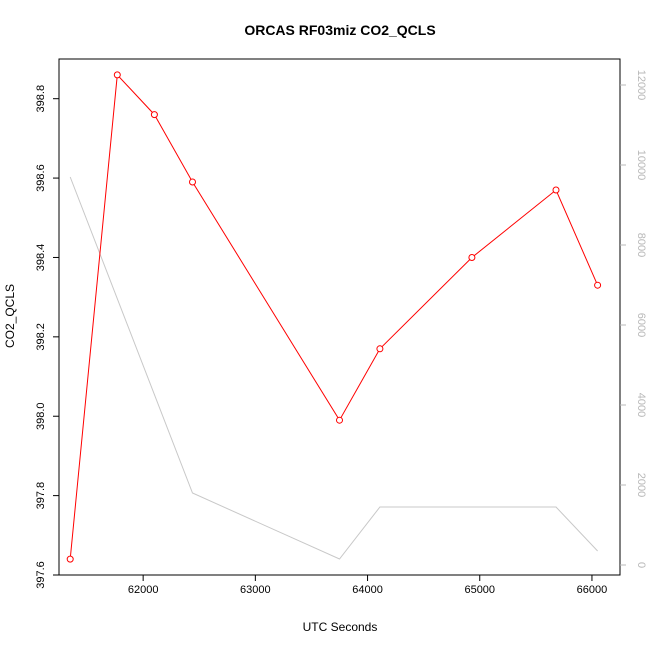 Image resolution: width=650 pixels, height=650 pixels. I want to click on y-axis-left: 397.6 397.8 398.0 398.2 398.4 398.6 398.8, so click(47, 337).